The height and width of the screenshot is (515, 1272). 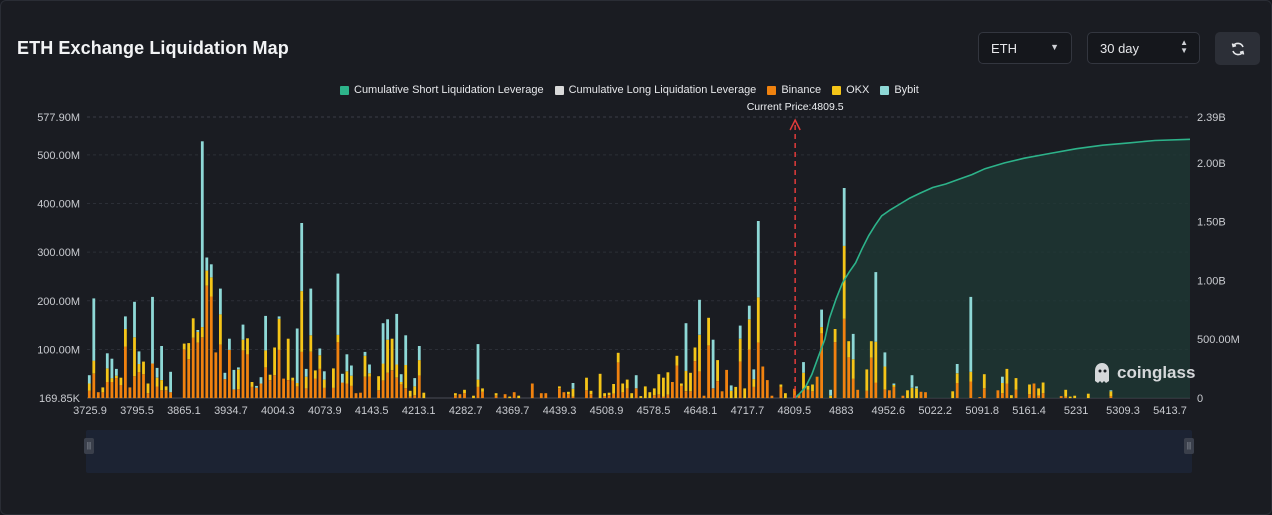 I want to click on range-slider-track, so click(x=639, y=451).